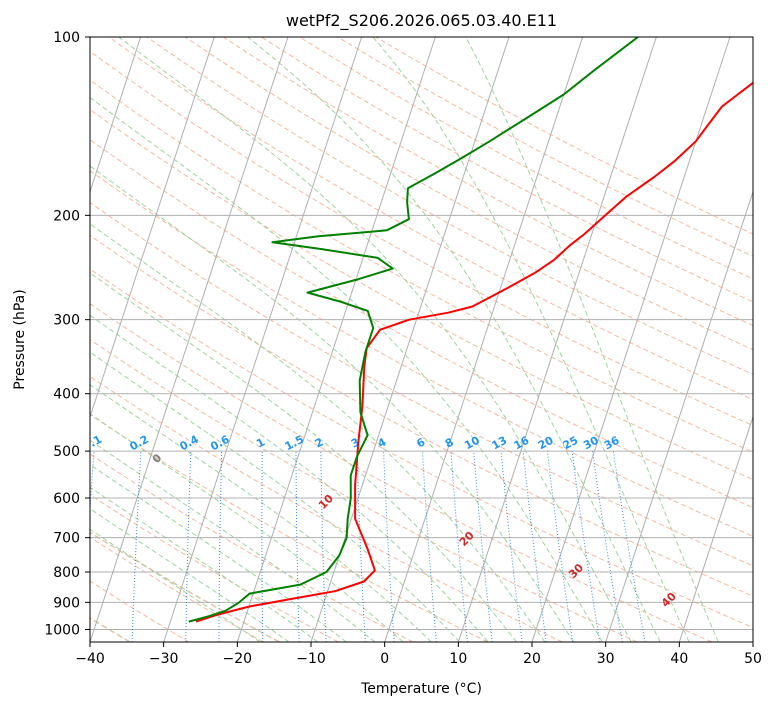 The width and height of the screenshot is (775, 708). What do you see at coordinates (421, 21) in the screenshot?
I see `chart-title: wetPf2_S206.2026.065.03.40.E11` at bounding box center [421, 21].